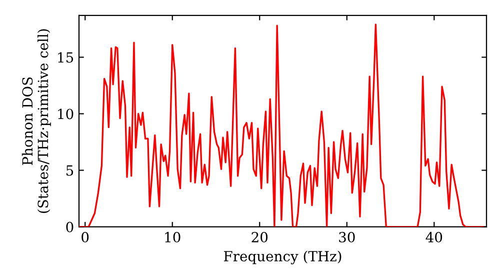 The width and height of the screenshot is (500, 280). Describe the element at coordinates (434, 237) in the screenshot. I see `x-tick-label: 40` at that location.